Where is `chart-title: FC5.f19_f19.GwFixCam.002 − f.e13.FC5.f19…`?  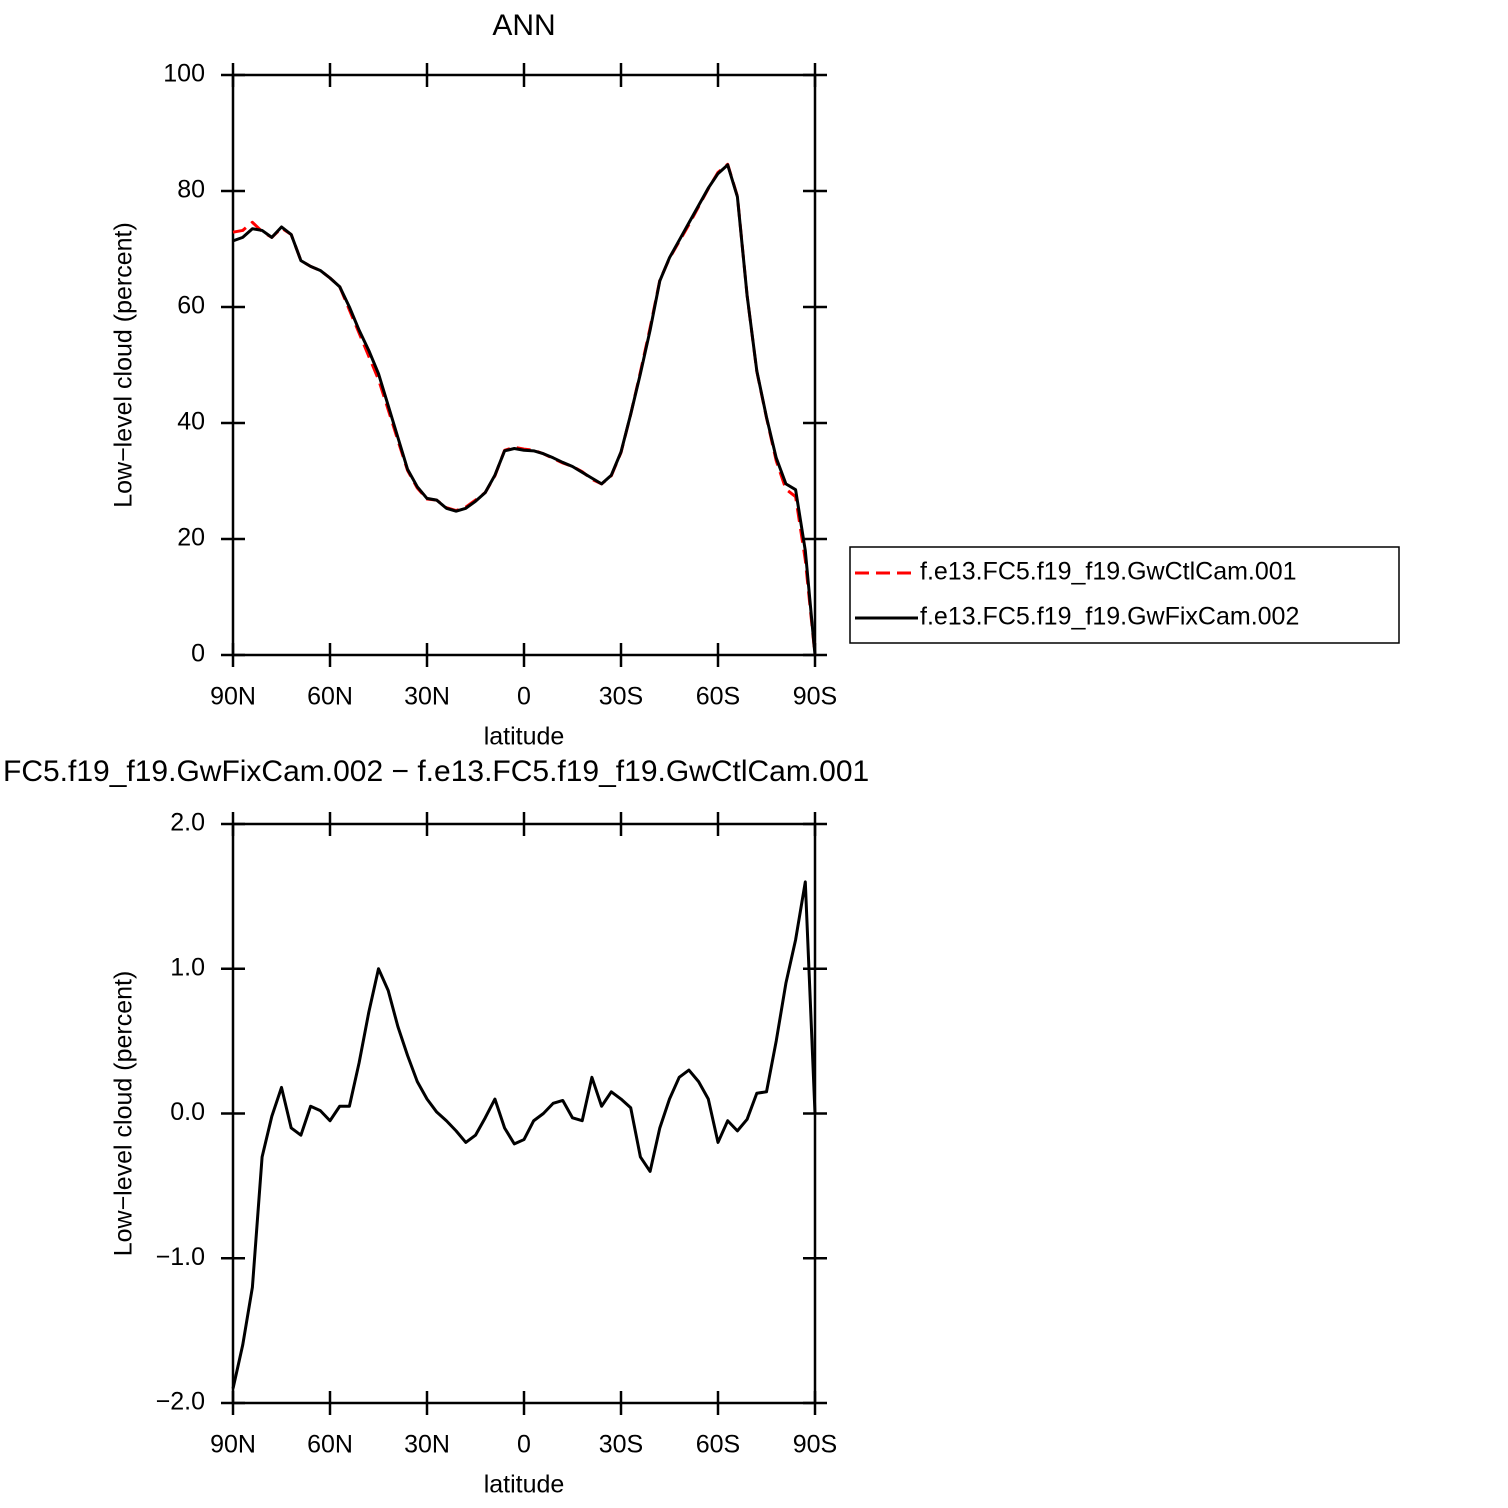 chart-title: FC5.f19_f19.GwFixCam.002 − f.e13.FC5.f19… is located at coordinates (436, 771).